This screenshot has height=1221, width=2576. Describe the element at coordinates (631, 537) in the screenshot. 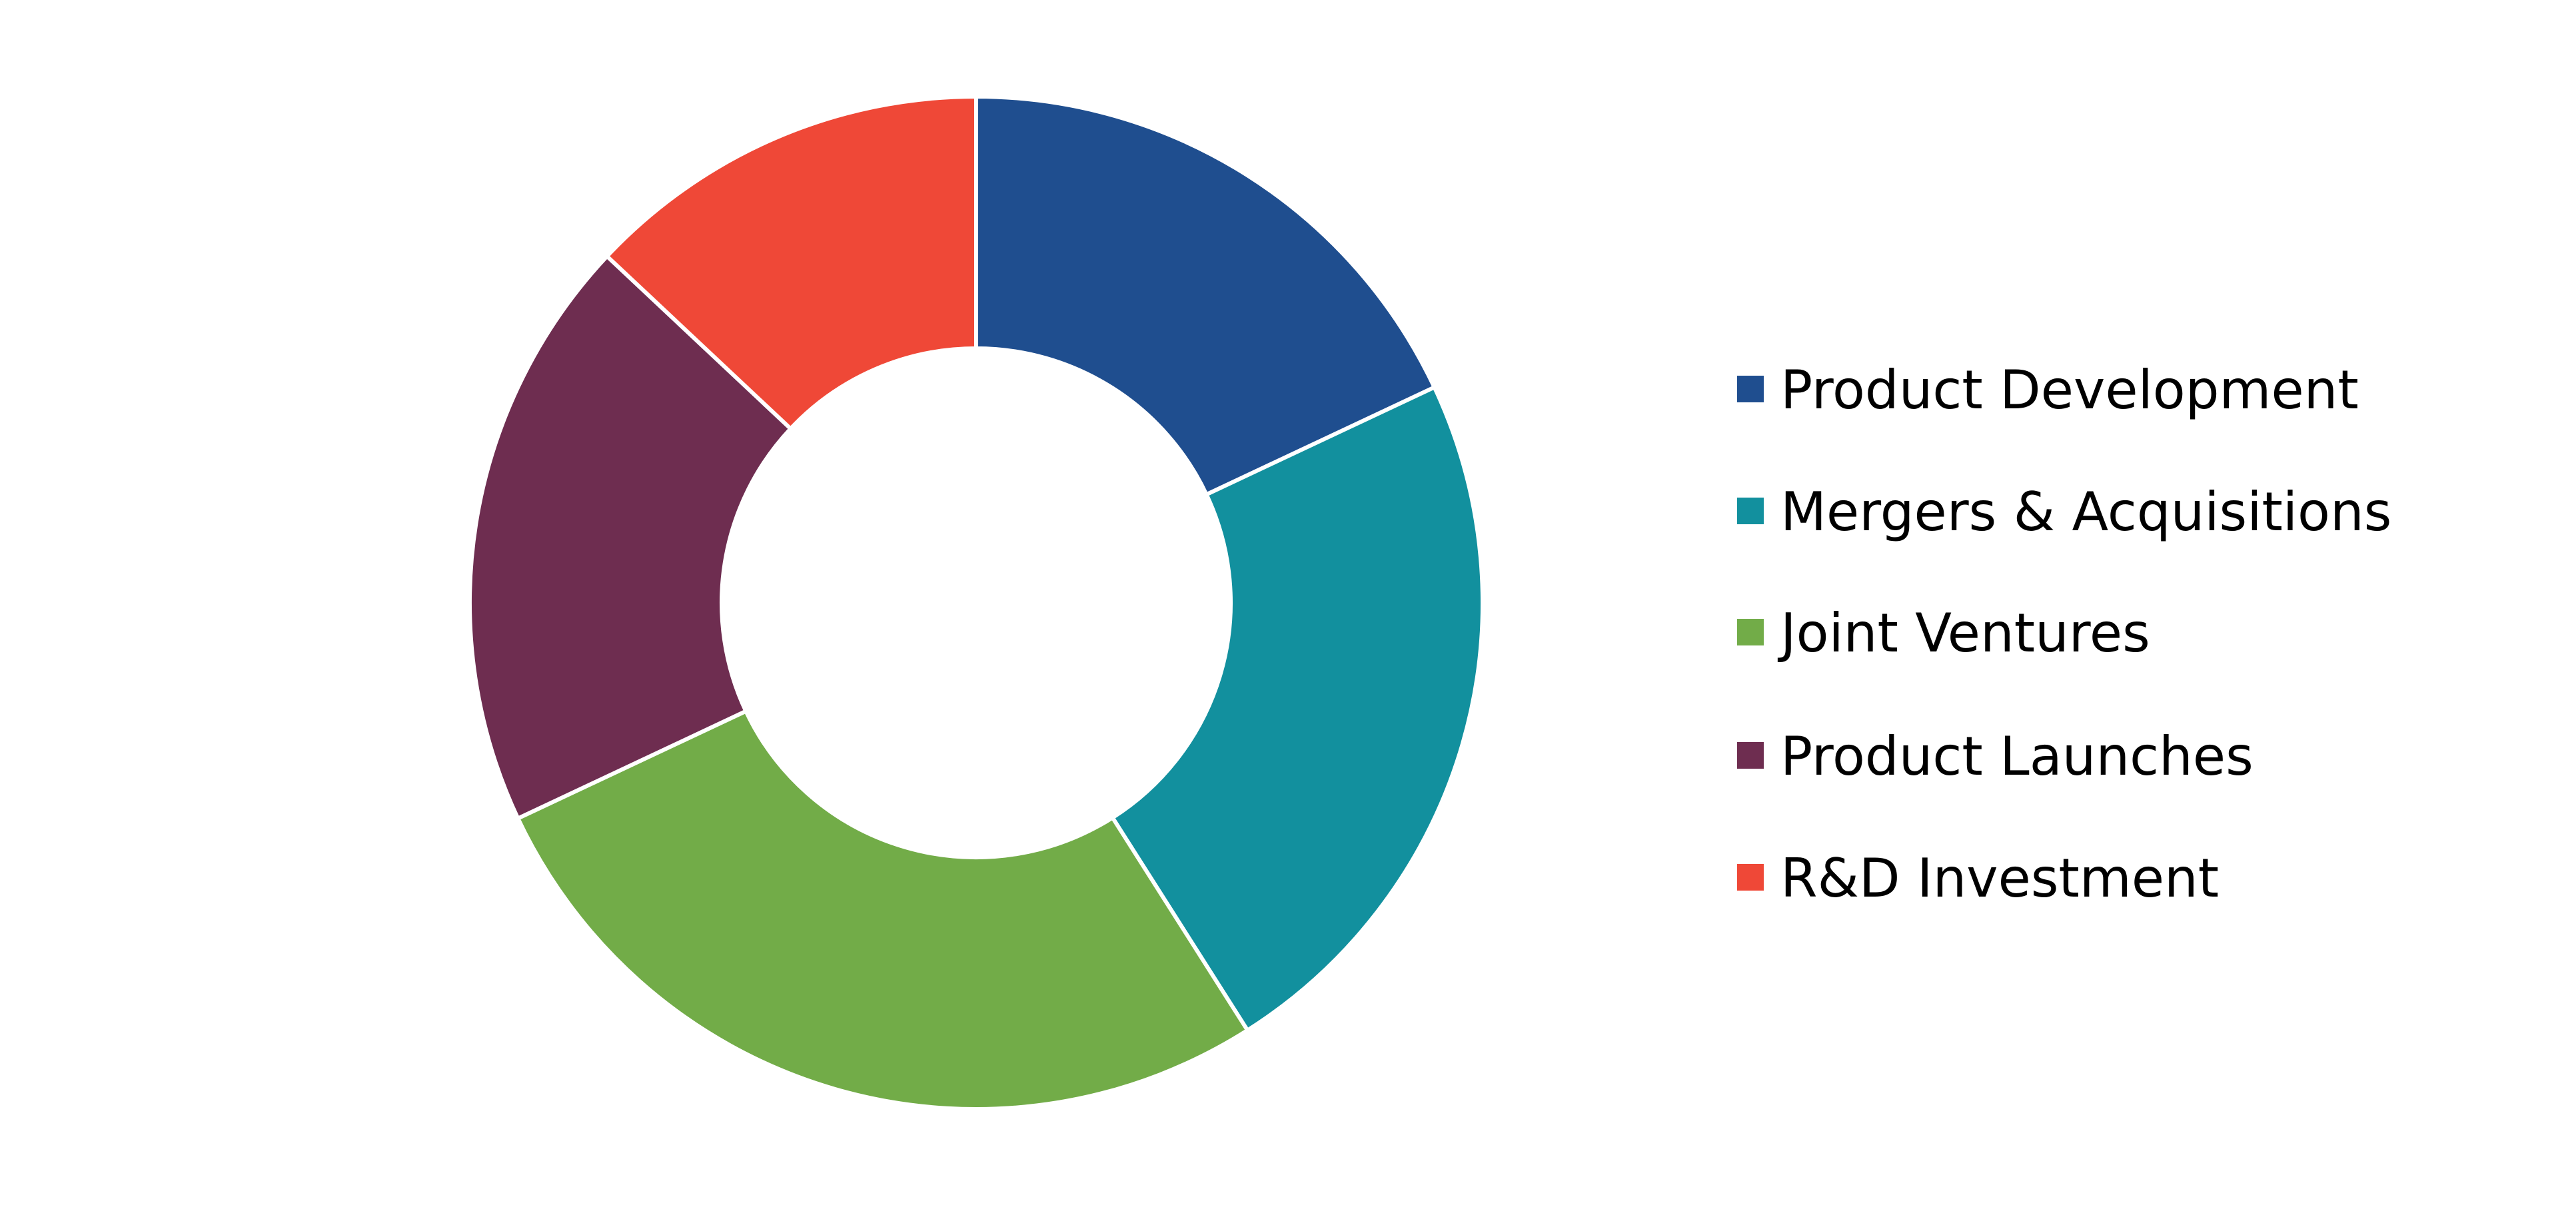

I see `slice-product-launches` at that location.